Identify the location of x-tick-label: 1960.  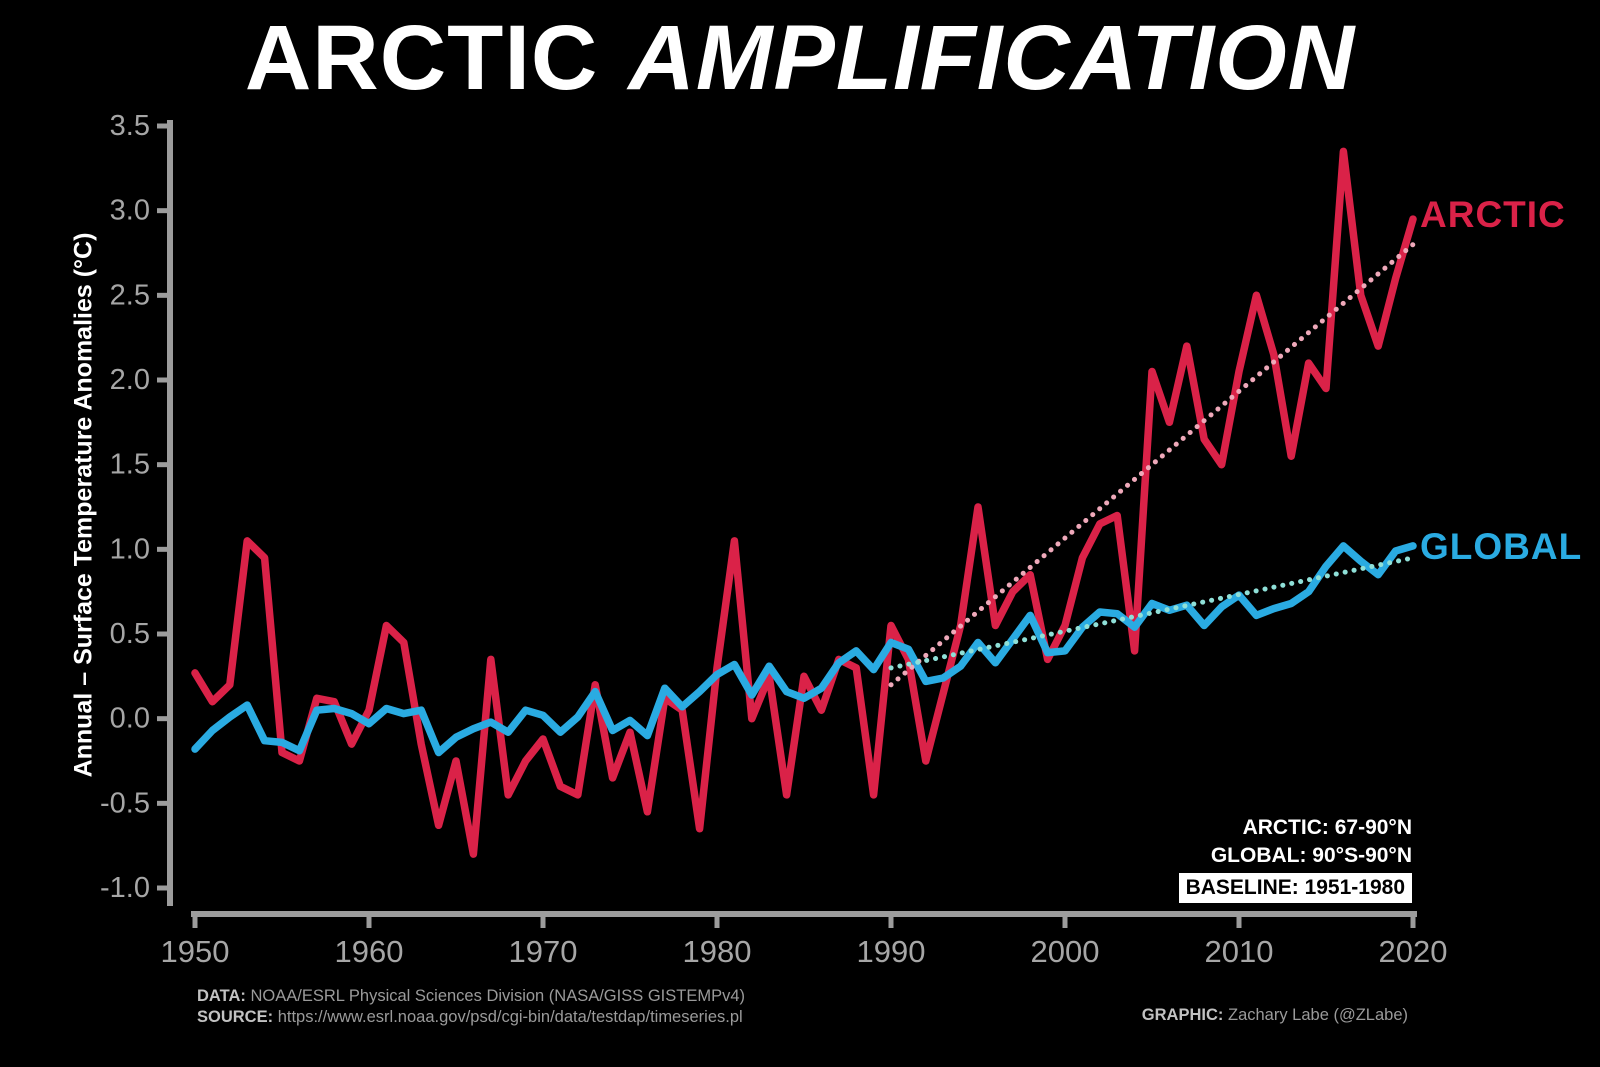
(369, 951).